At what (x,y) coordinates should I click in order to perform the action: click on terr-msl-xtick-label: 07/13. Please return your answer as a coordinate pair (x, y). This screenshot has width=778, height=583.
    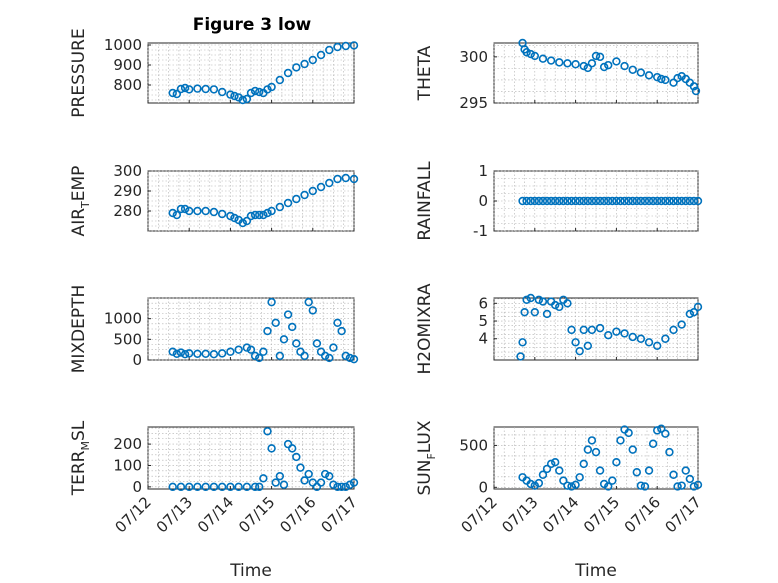
    Looking at the image, I should click on (174, 514).